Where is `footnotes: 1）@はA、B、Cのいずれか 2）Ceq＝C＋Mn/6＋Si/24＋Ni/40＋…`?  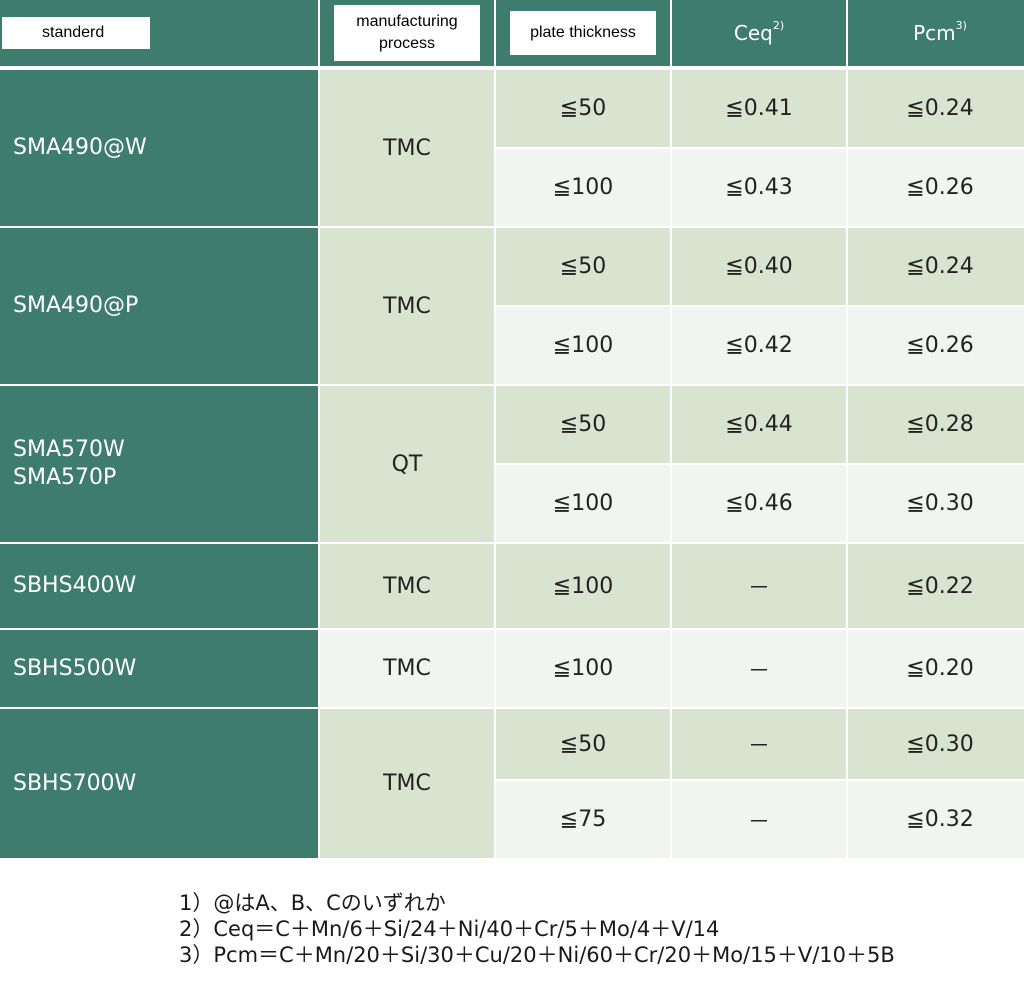
footnotes: 1）@はA、B、Cのいずれか 2）Ceq＝C＋Mn/6＋Si/24＋Ni/40＋… is located at coordinates (537, 929).